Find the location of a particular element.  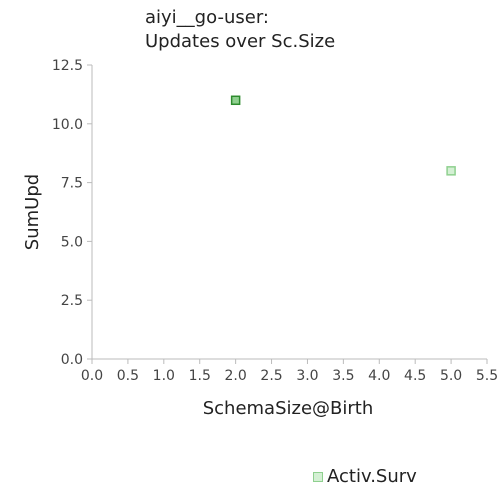

x-tick-label: 2.5 is located at coordinates (271, 376).